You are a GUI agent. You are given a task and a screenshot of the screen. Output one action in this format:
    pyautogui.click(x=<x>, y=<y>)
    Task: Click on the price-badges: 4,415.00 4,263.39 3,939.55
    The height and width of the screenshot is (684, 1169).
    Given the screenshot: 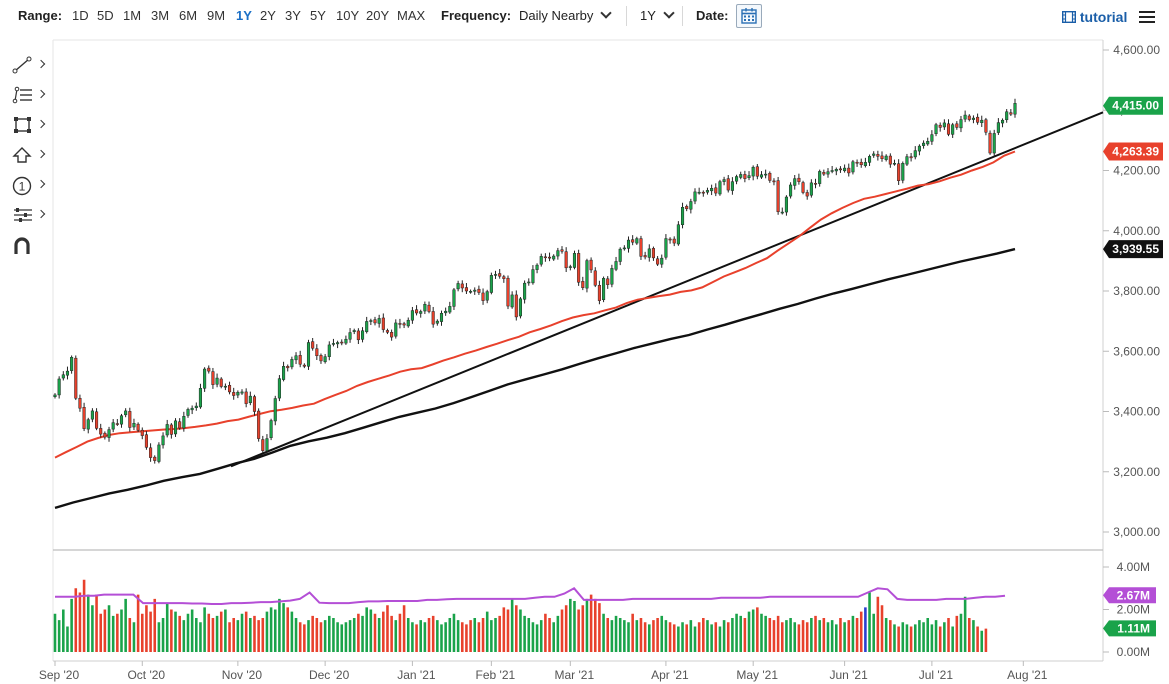 What is the action you would take?
    pyautogui.click(x=1133, y=177)
    